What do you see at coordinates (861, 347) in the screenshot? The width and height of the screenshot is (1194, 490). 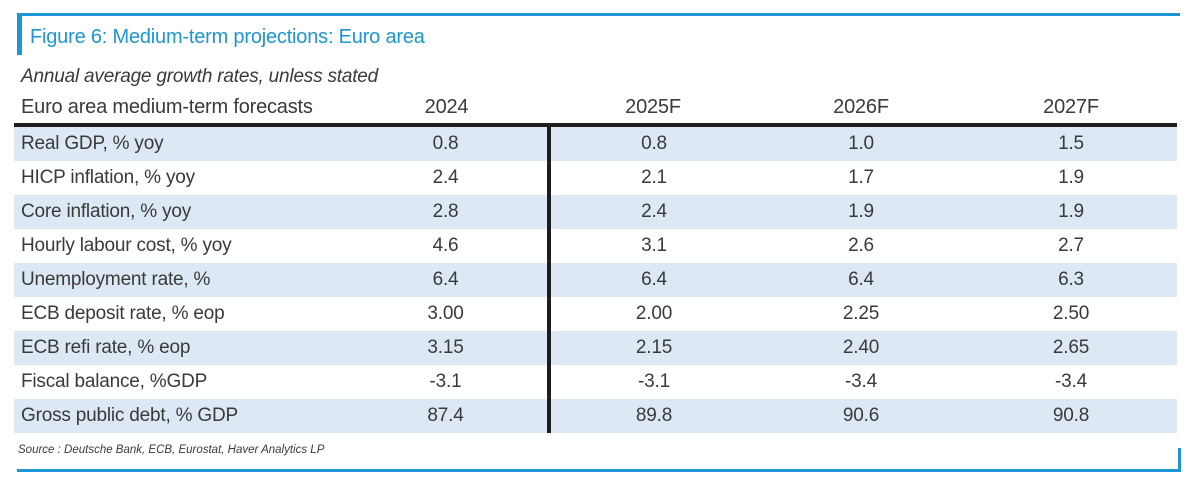 I see `row-value: 2.40` at bounding box center [861, 347].